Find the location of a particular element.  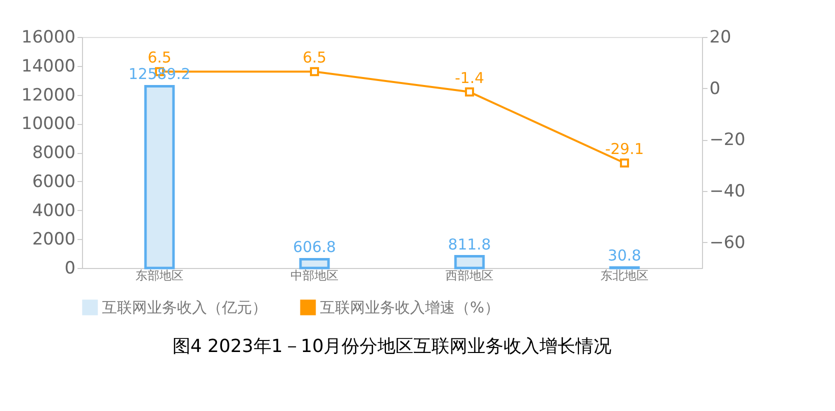

y2-tick-label: −20 is located at coordinates (728, 140).